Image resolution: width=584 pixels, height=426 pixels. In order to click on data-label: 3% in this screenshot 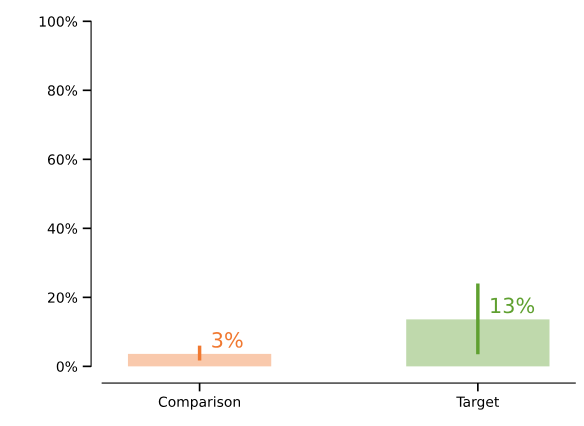, I will do `click(227, 340)`.